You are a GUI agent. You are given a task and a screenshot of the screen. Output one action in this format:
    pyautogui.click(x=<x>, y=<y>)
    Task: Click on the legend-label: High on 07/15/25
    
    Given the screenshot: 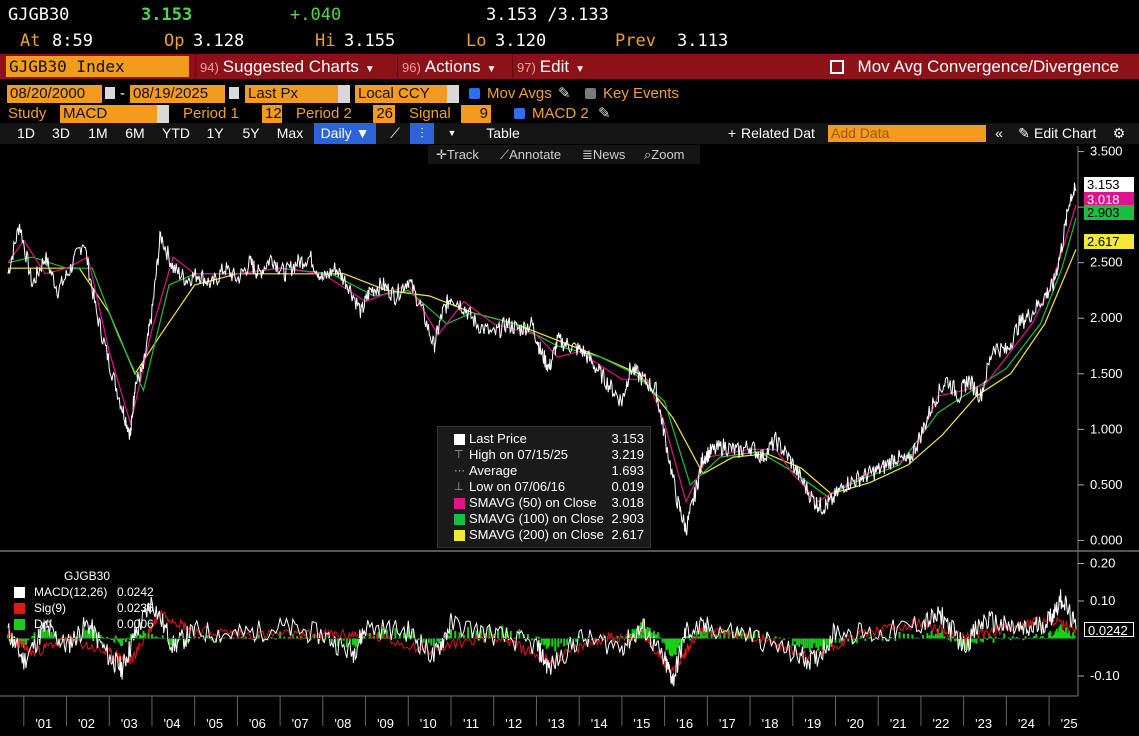 What is the action you would take?
    pyautogui.click(x=519, y=454)
    